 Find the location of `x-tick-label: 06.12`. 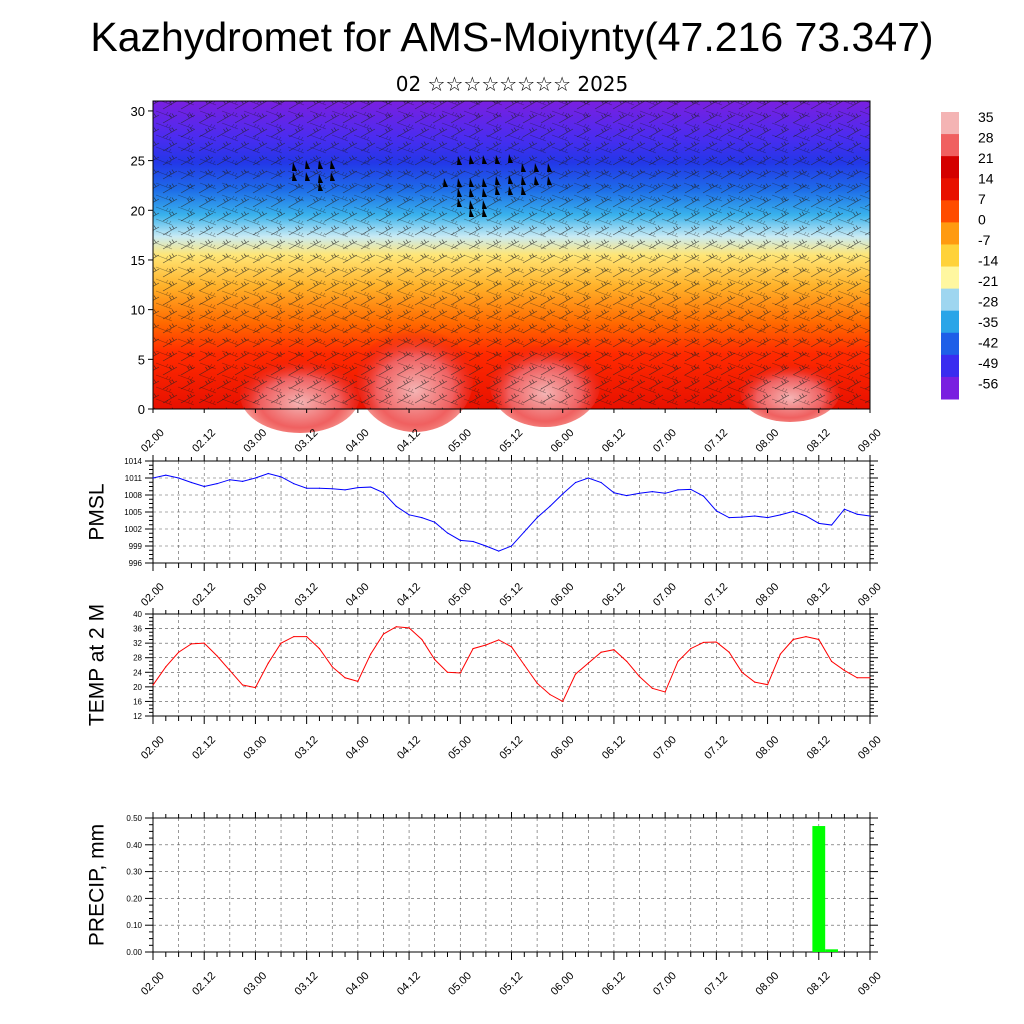

x-tick-label: 06.12 is located at coordinates (614, 441).